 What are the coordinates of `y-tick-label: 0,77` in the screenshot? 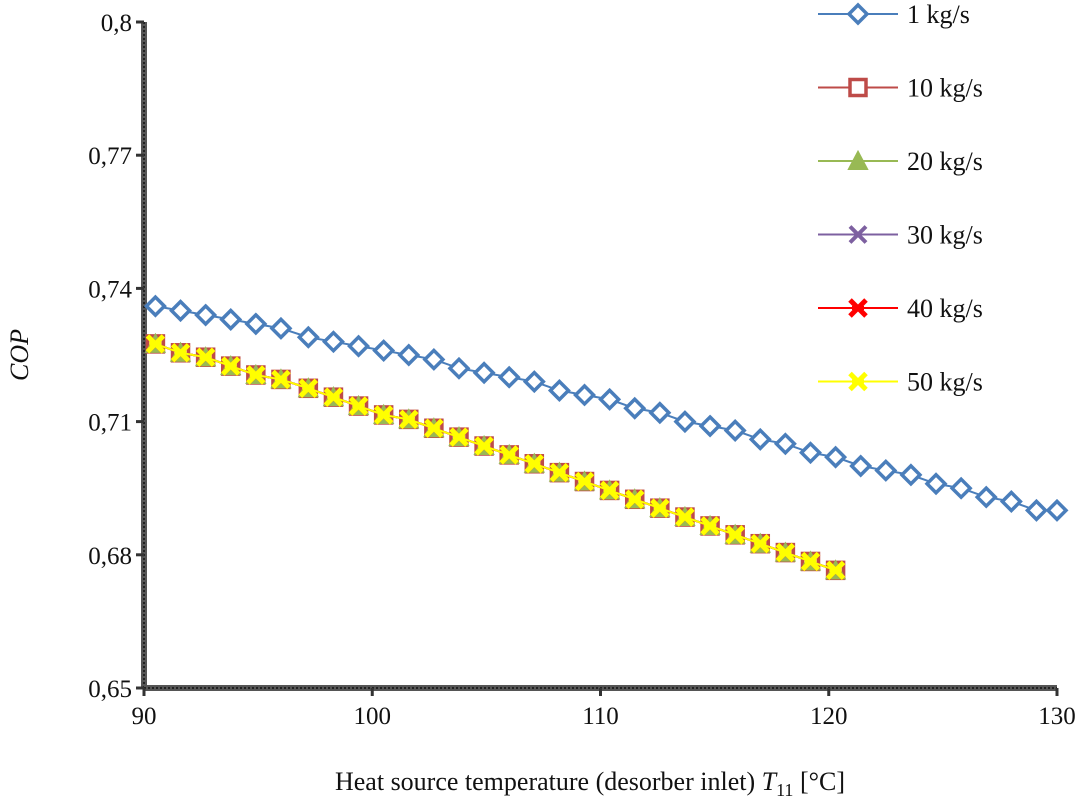 It's located at (110, 156).